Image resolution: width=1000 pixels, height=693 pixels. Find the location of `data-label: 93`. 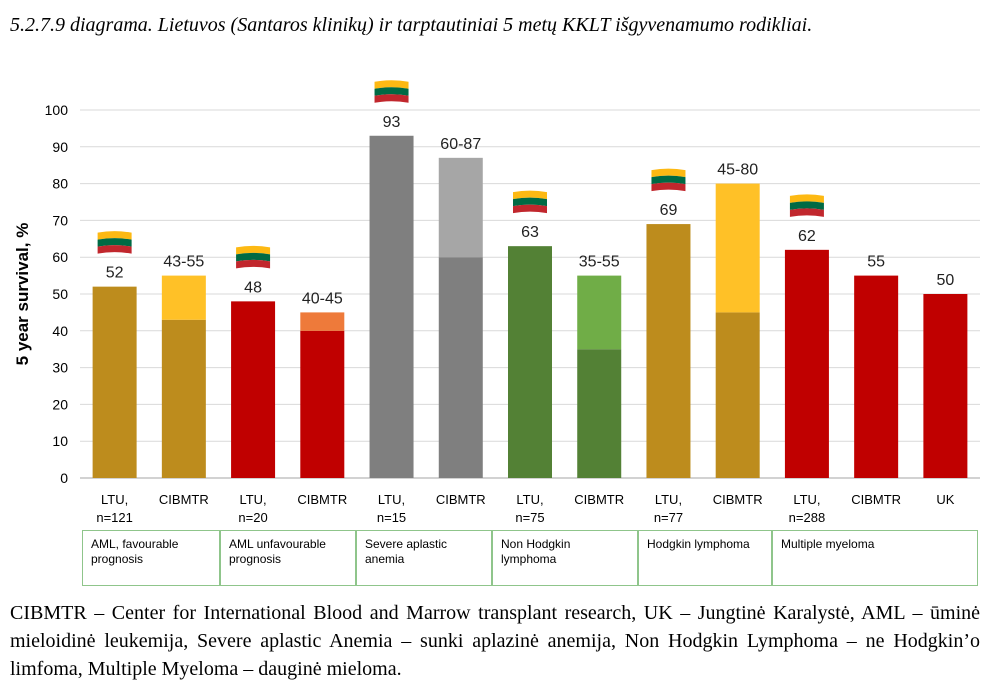

data-label: 93 is located at coordinates (392, 122).